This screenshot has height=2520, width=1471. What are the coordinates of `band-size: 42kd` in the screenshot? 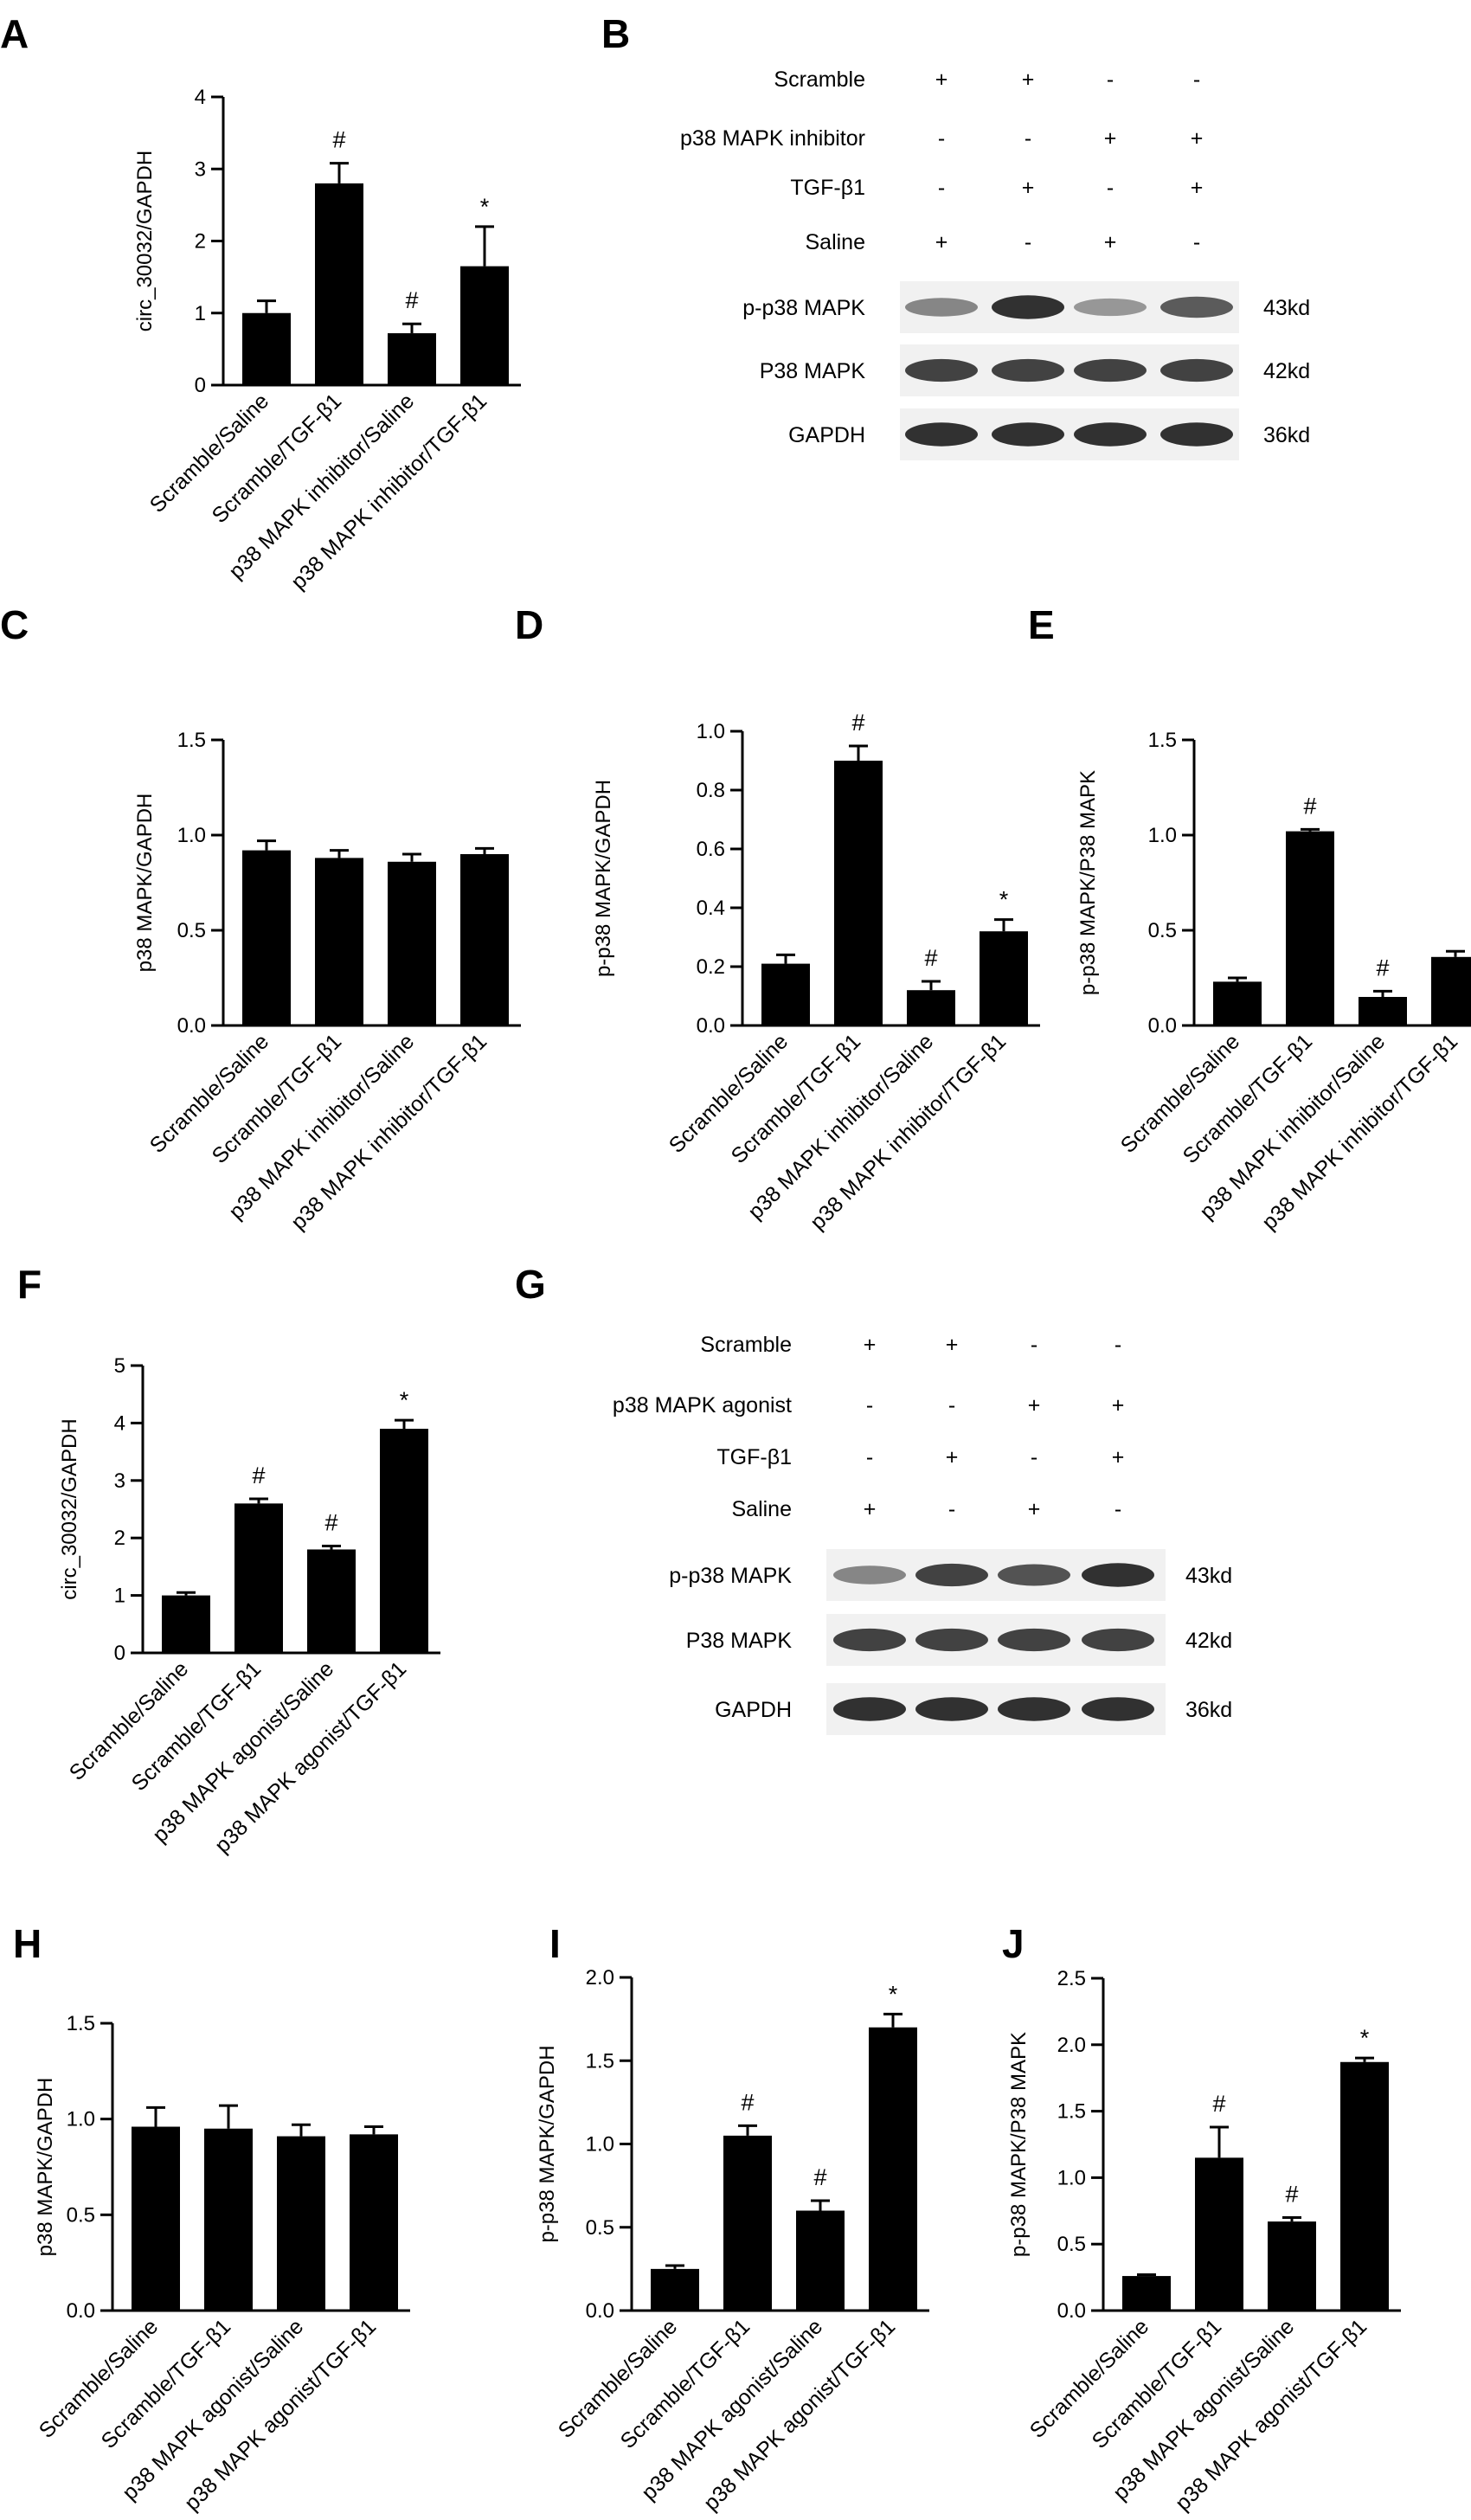 It's located at (1208, 1641).